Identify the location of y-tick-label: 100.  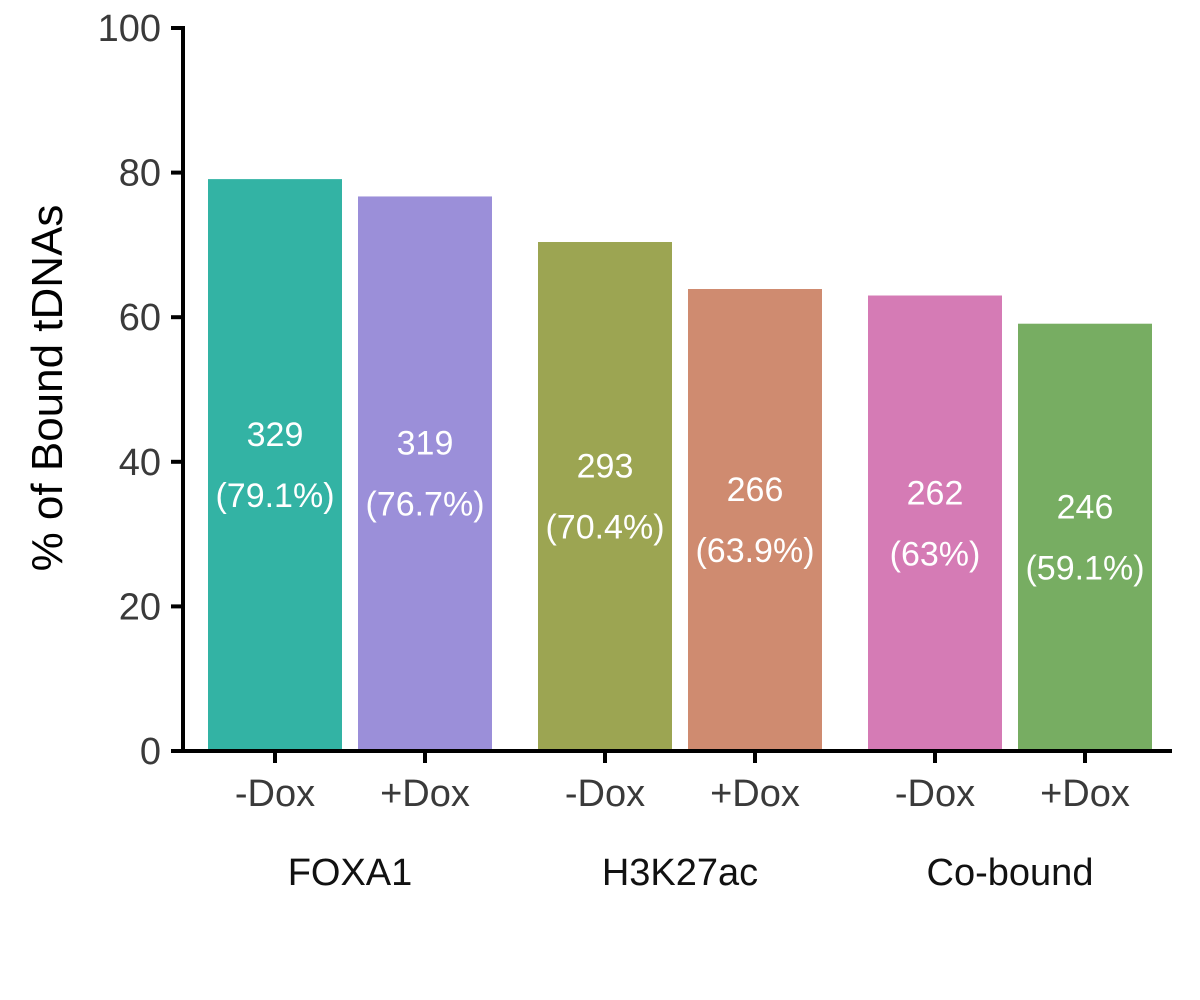
(129, 29).